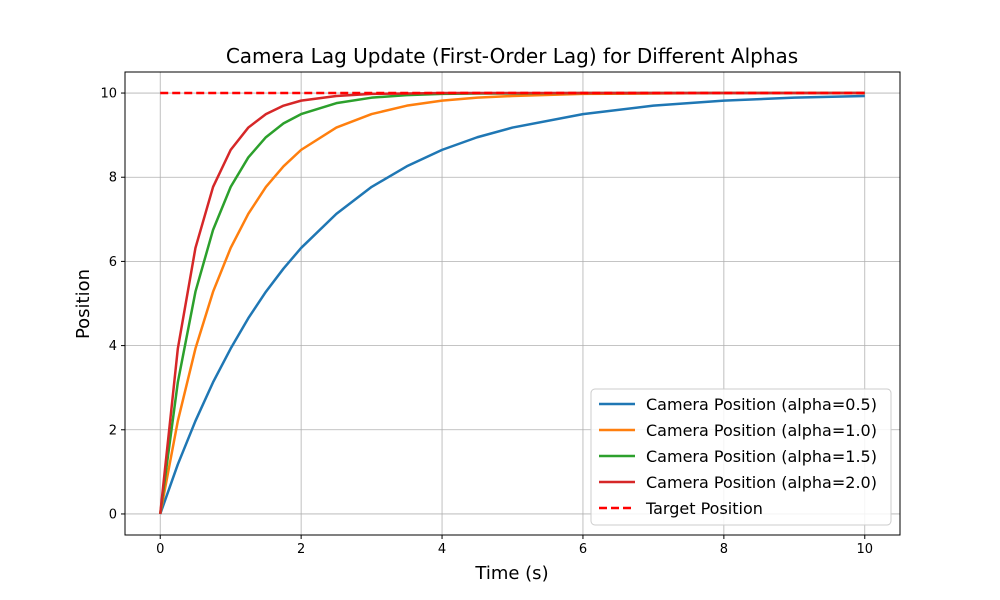 The height and width of the screenshot is (600, 1000). I want to click on legend-label-1: Camera Position (alpha=1.0), so click(761, 430).